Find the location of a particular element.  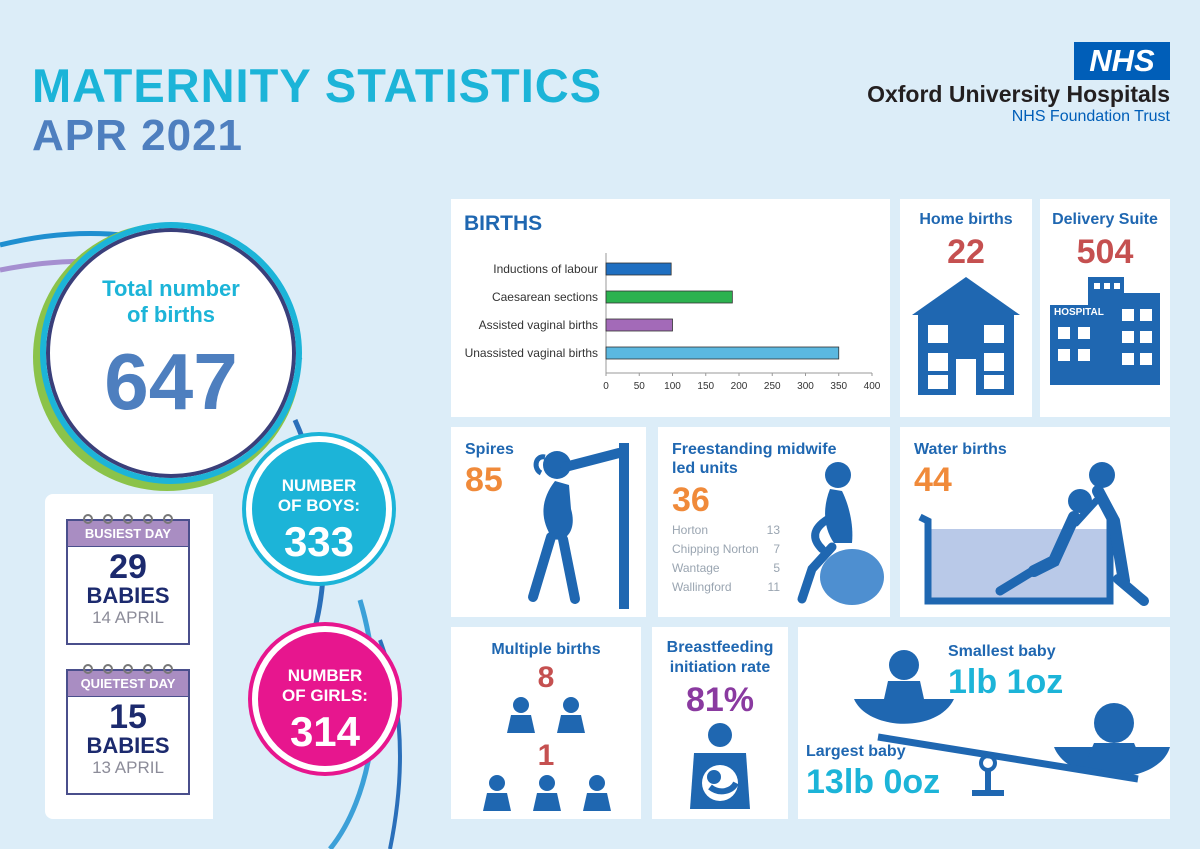

largest-baby-value: 13lb 0oz is located at coordinates (873, 782).